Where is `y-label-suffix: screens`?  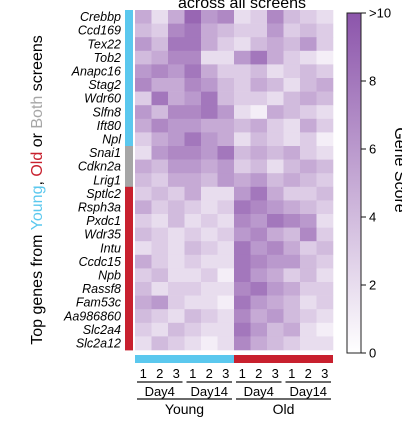 y-label-suffix: screens is located at coordinates (37, 65).